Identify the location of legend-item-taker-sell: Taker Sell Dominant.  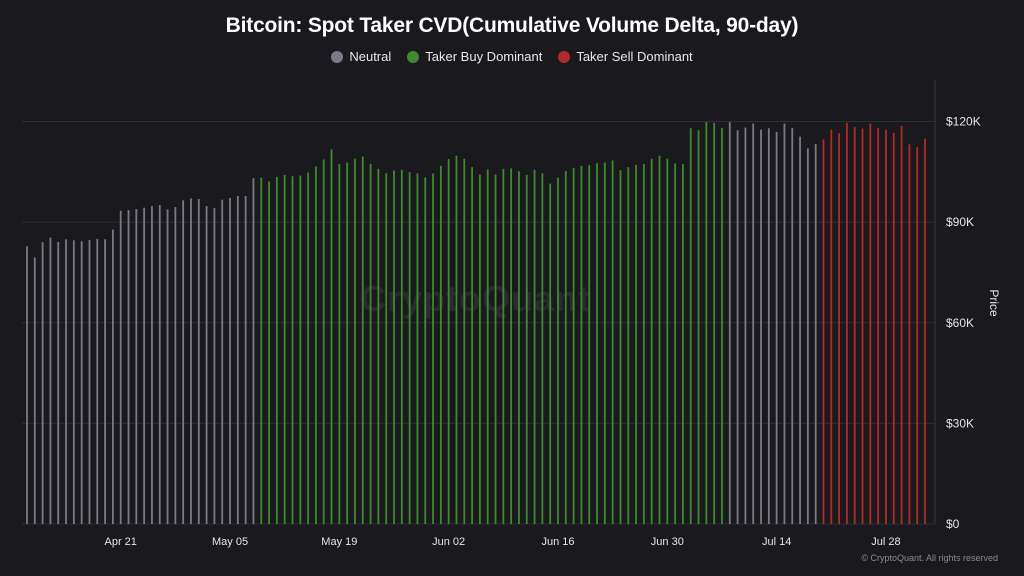
(625, 56).